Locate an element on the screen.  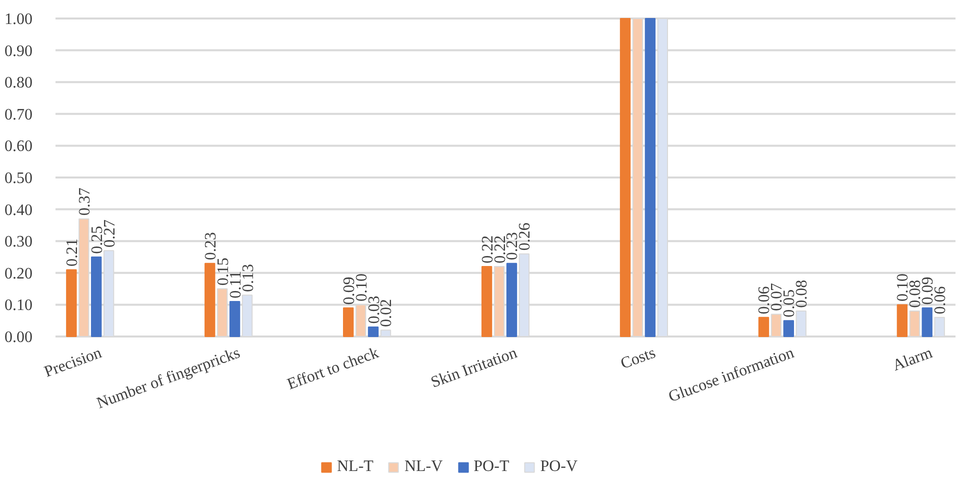
y-tick-label: 0.20 is located at coordinates (18, 273).